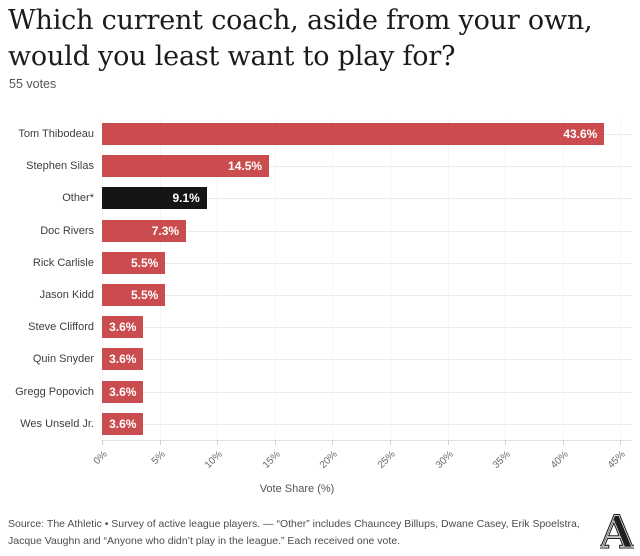 Image resolution: width=640 pixels, height=556 pixels. I want to click on bar: 9.1%, so click(154, 198).